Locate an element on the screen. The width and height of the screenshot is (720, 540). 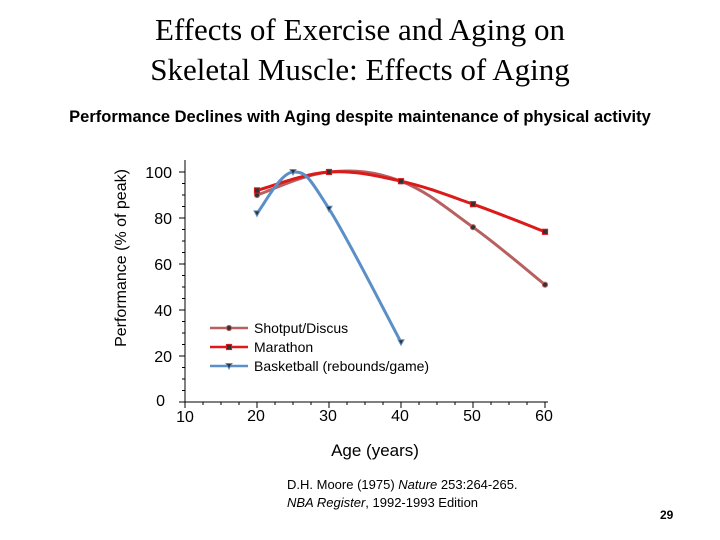
slide-number: 29 is located at coordinates (667, 515).